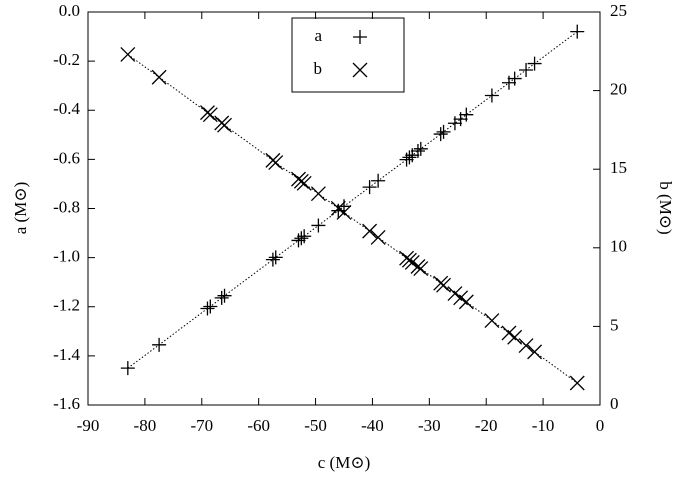  What do you see at coordinates (88, 425) in the screenshot?
I see `x-tick-label: -90` at bounding box center [88, 425].